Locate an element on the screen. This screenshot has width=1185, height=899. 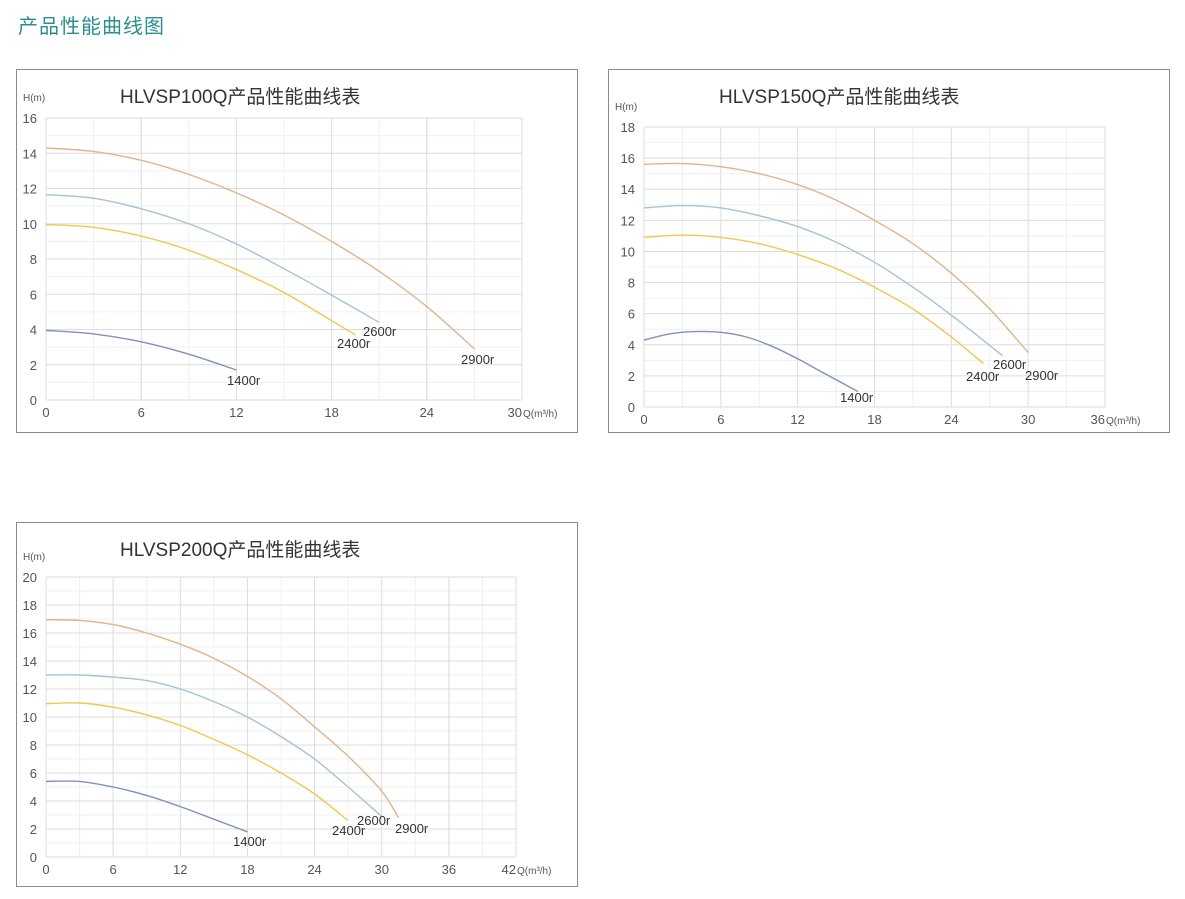
y-tick-label: 20 is located at coordinates (30, 577).